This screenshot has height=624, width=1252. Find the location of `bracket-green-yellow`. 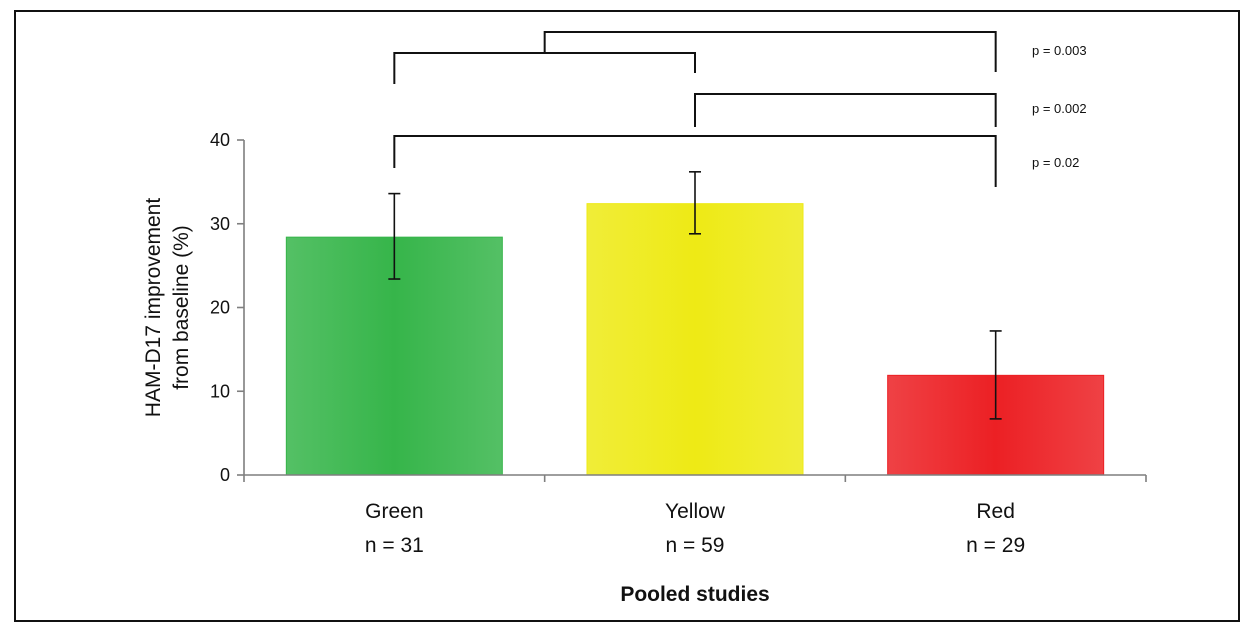

bracket-green-yellow is located at coordinates (544, 68).